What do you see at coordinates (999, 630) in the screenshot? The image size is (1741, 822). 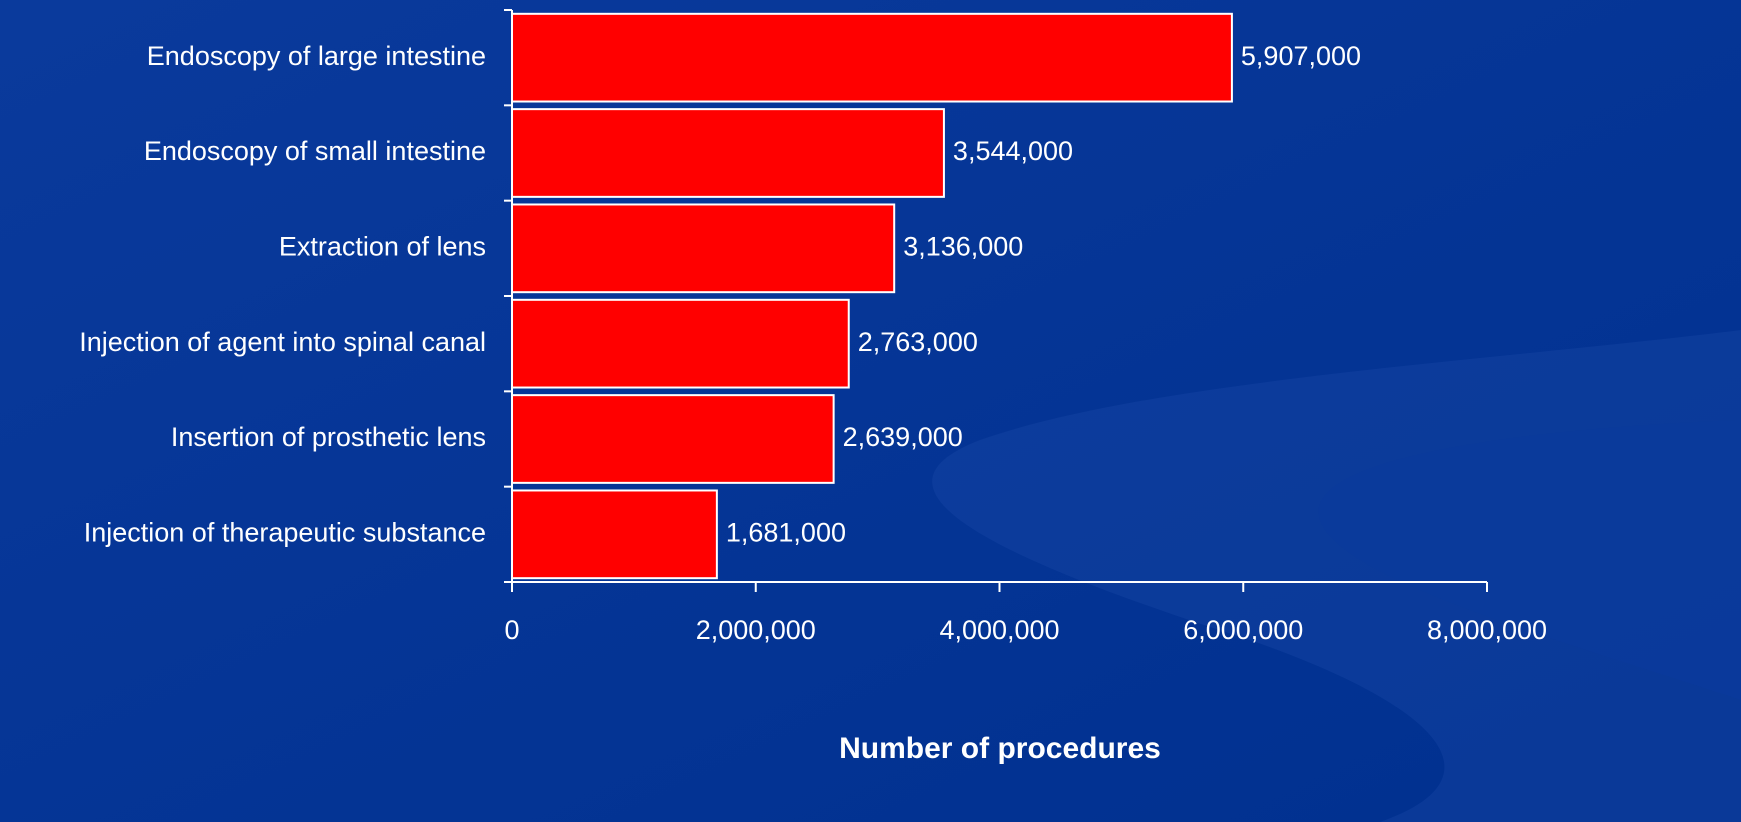 I see `x-tick-label: 4,000,000` at bounding box center [999, 630].